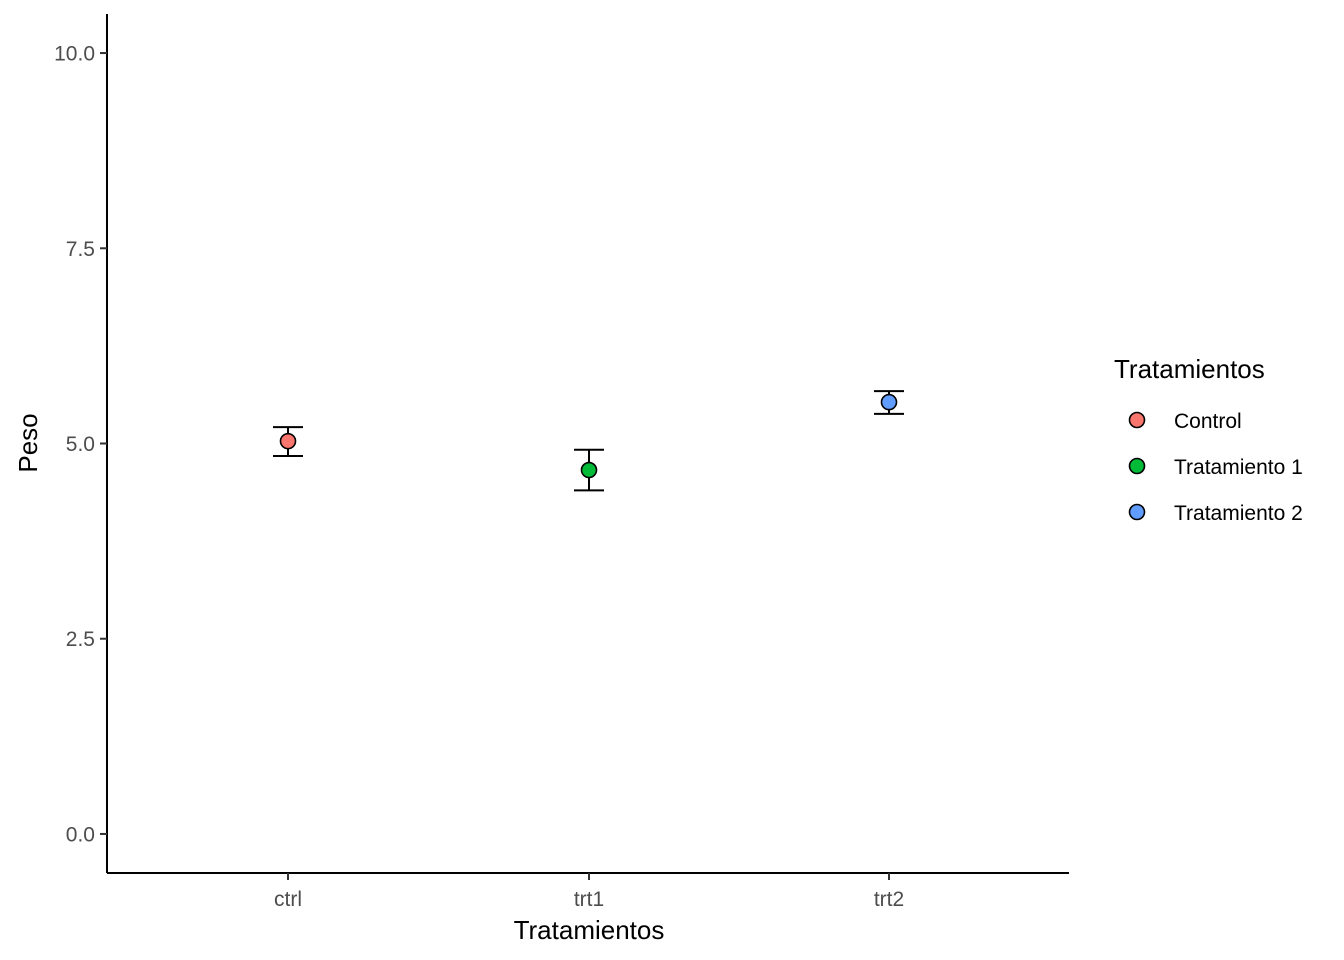 The height and width of the screenshot is (960, 1344). I want to click on x-axis: ctrl trt1 trt2, so click(588, 891).